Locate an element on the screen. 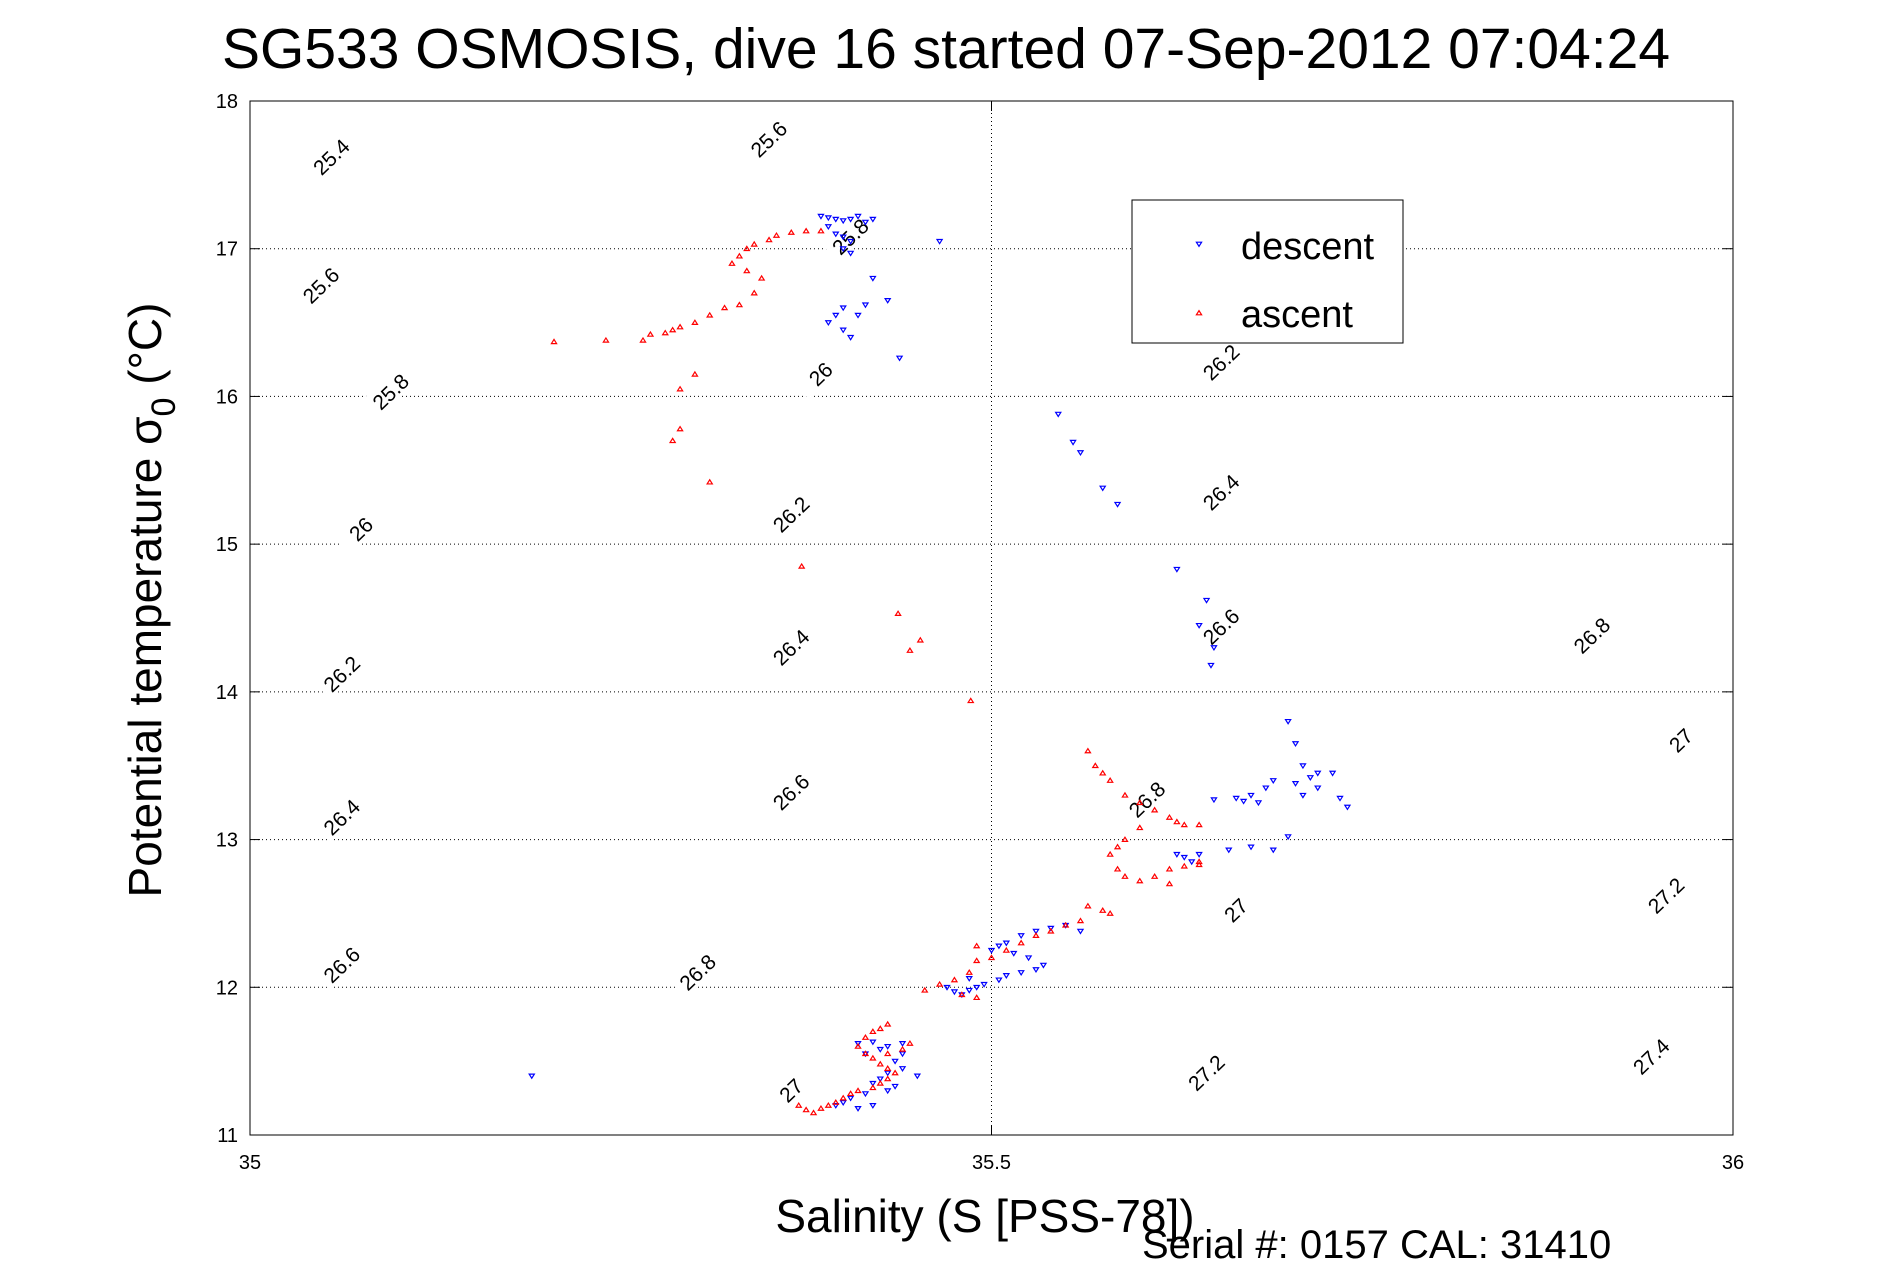 The image size is (1891, 1262). legend-label-descent: descent is located at coordinates (1308, 247).